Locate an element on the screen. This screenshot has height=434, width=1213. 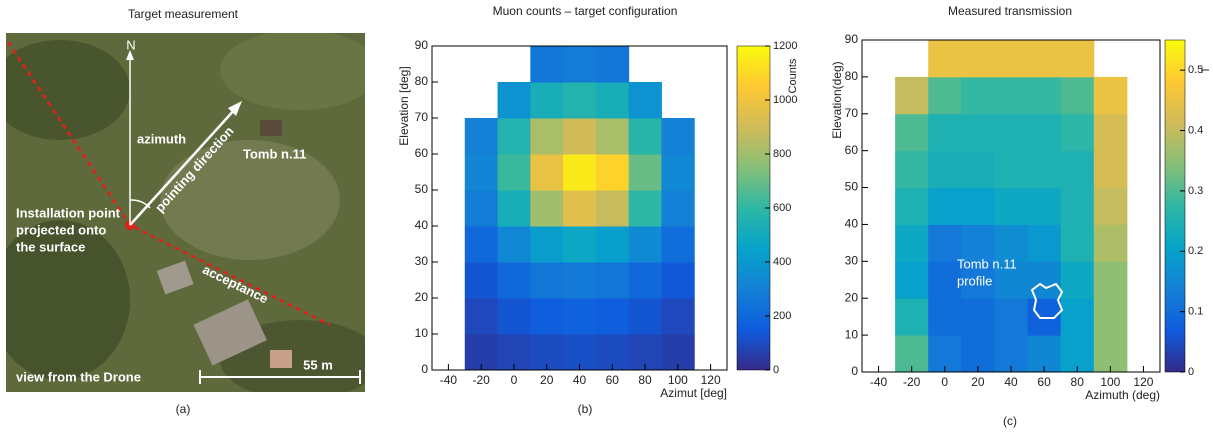
azimuth-label: azimuth is located at coordinates (161, 138).